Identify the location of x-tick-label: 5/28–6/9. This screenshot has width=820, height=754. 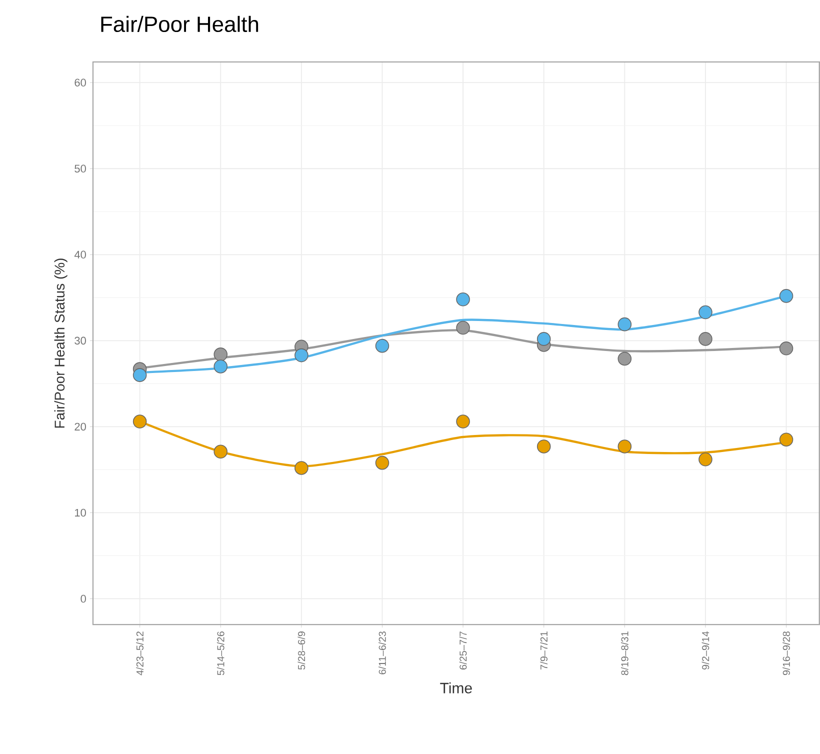
(302, 650).